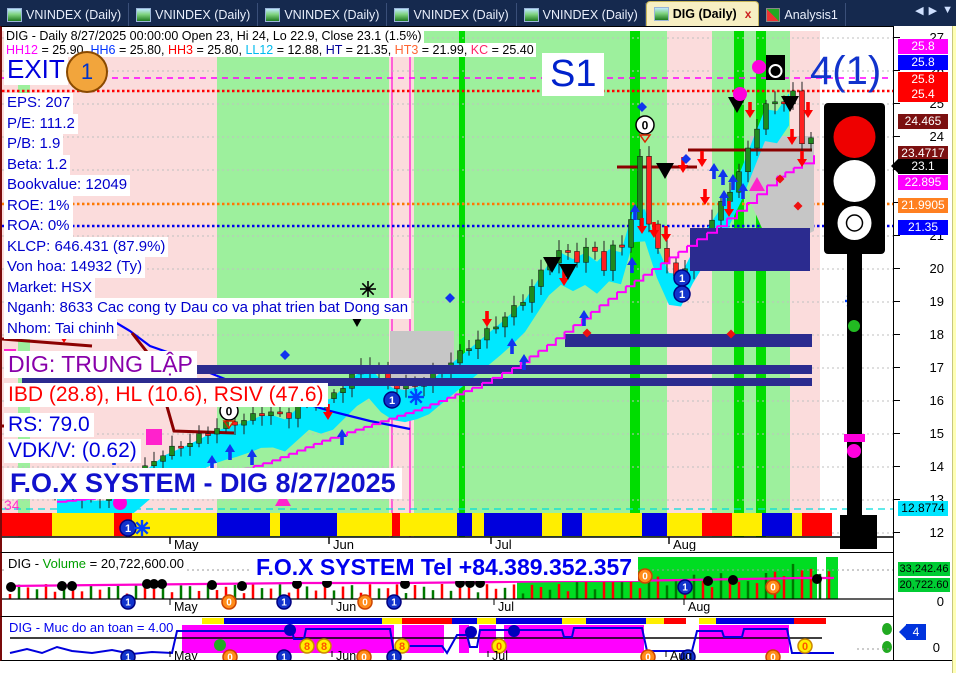 This screenshot has width=956, height=673. Describe the element at coordinates (334, 50) in the screenshot. I see `level-segment: HT` at that location.